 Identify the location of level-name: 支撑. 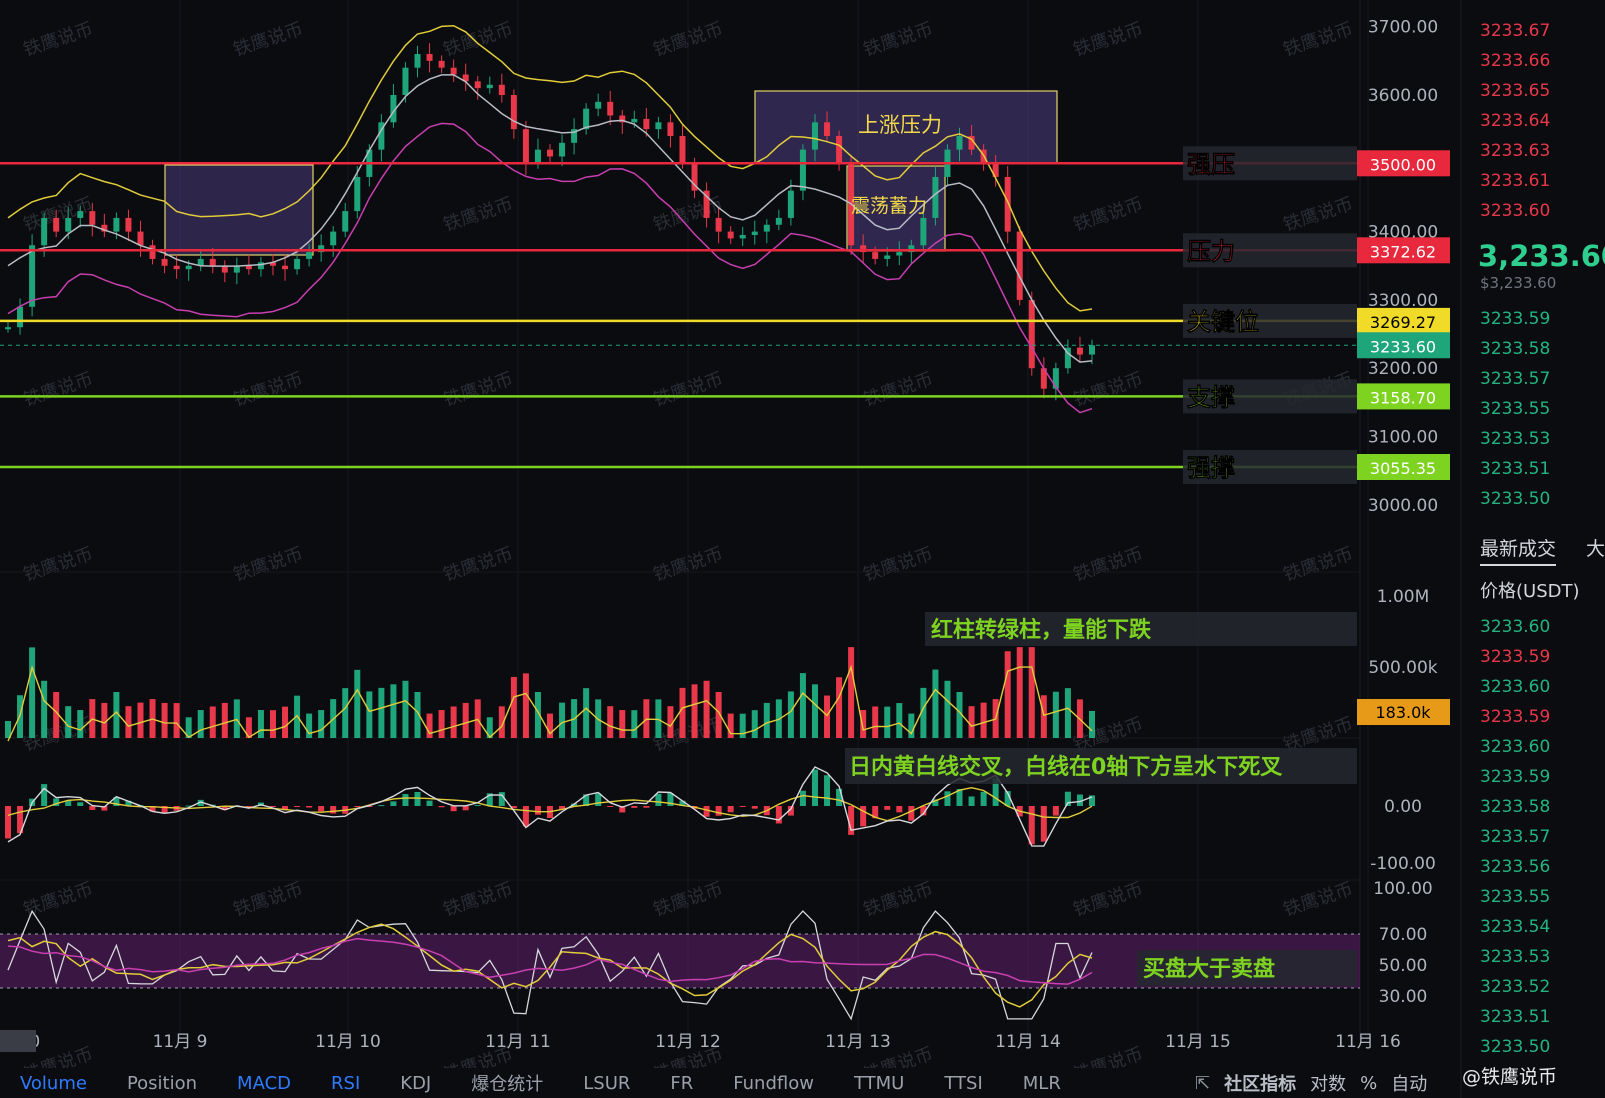
(1211, 397).